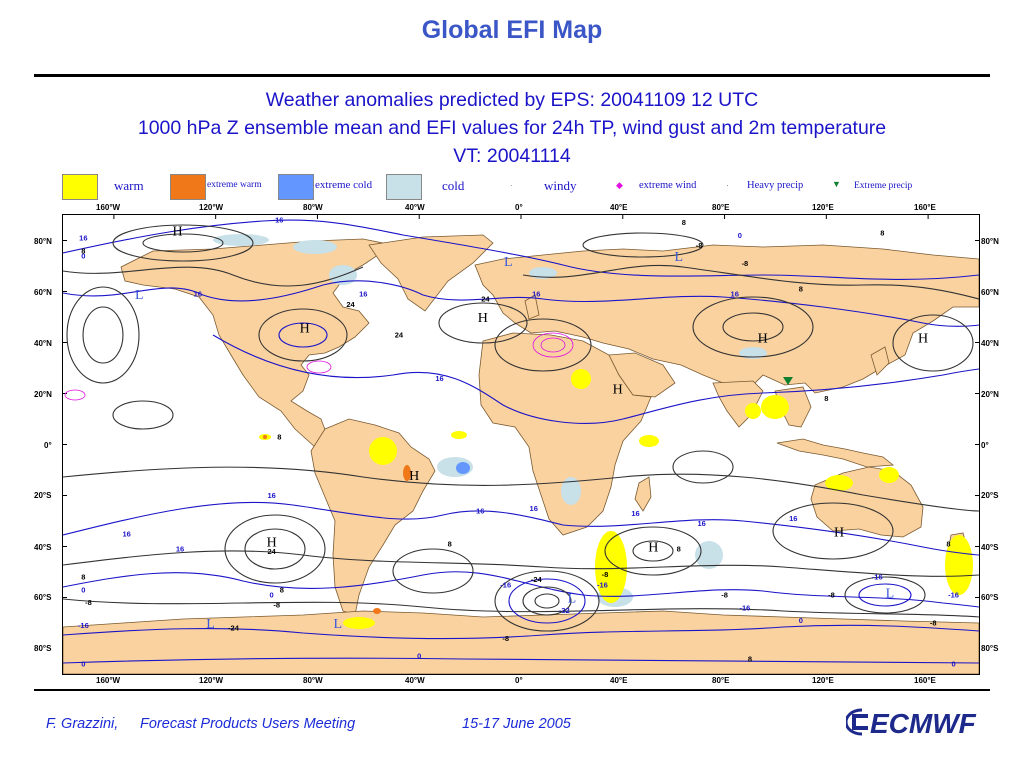 This screenshot has height=768, width=1024. What do you see at coordinates (925, 207) in the screenshot?
I see `lon-label-top: 160°E` at bounding box center [925, 207].